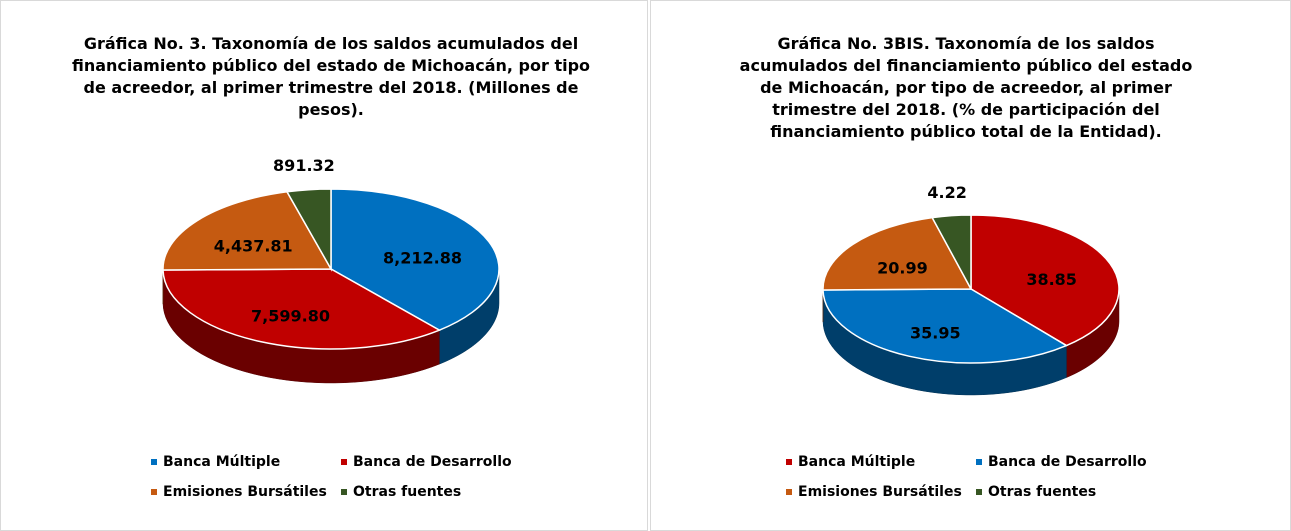  I want to click on data-label: 7,599.80, so click(290, 316).